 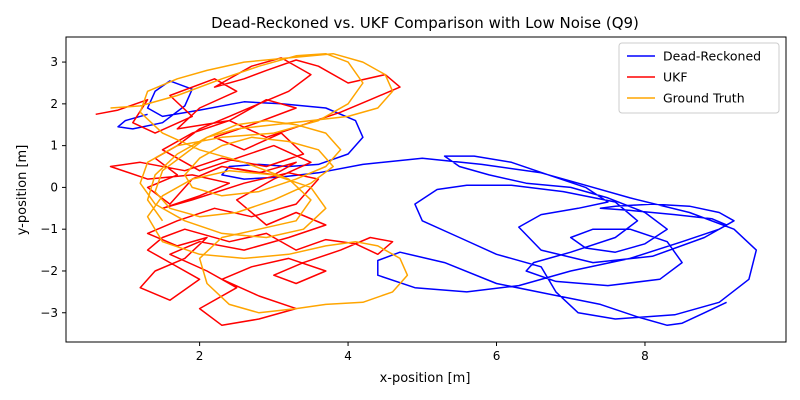 What do you see at coordinates (425, 378) in the screenshot?
I see `x-axis-label: x-position [m]` at bounding box center [425, 378].